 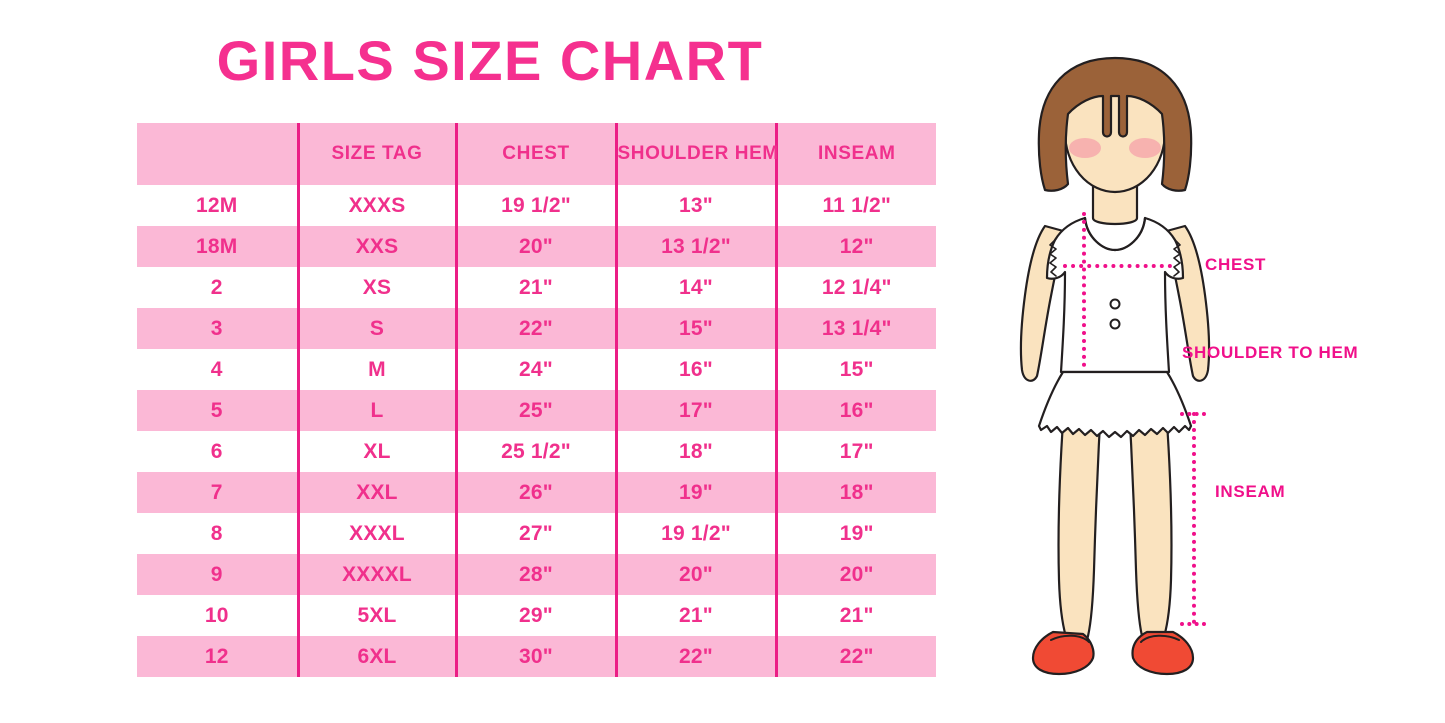 What do you see at coordinates (855, 451) in the screenshot?
I see `cell-inseam: 17"` at bounding box center [855, 451].